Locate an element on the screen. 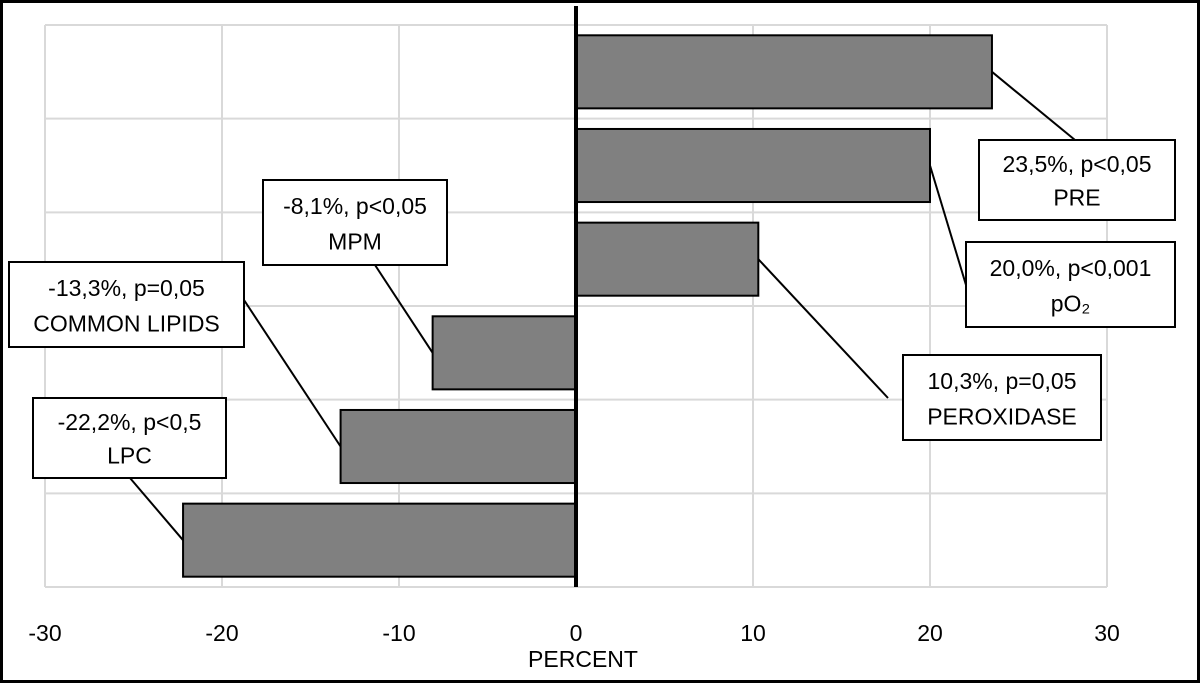  annotation-category-label: pO₂ is located at coordinates (1071, 304).